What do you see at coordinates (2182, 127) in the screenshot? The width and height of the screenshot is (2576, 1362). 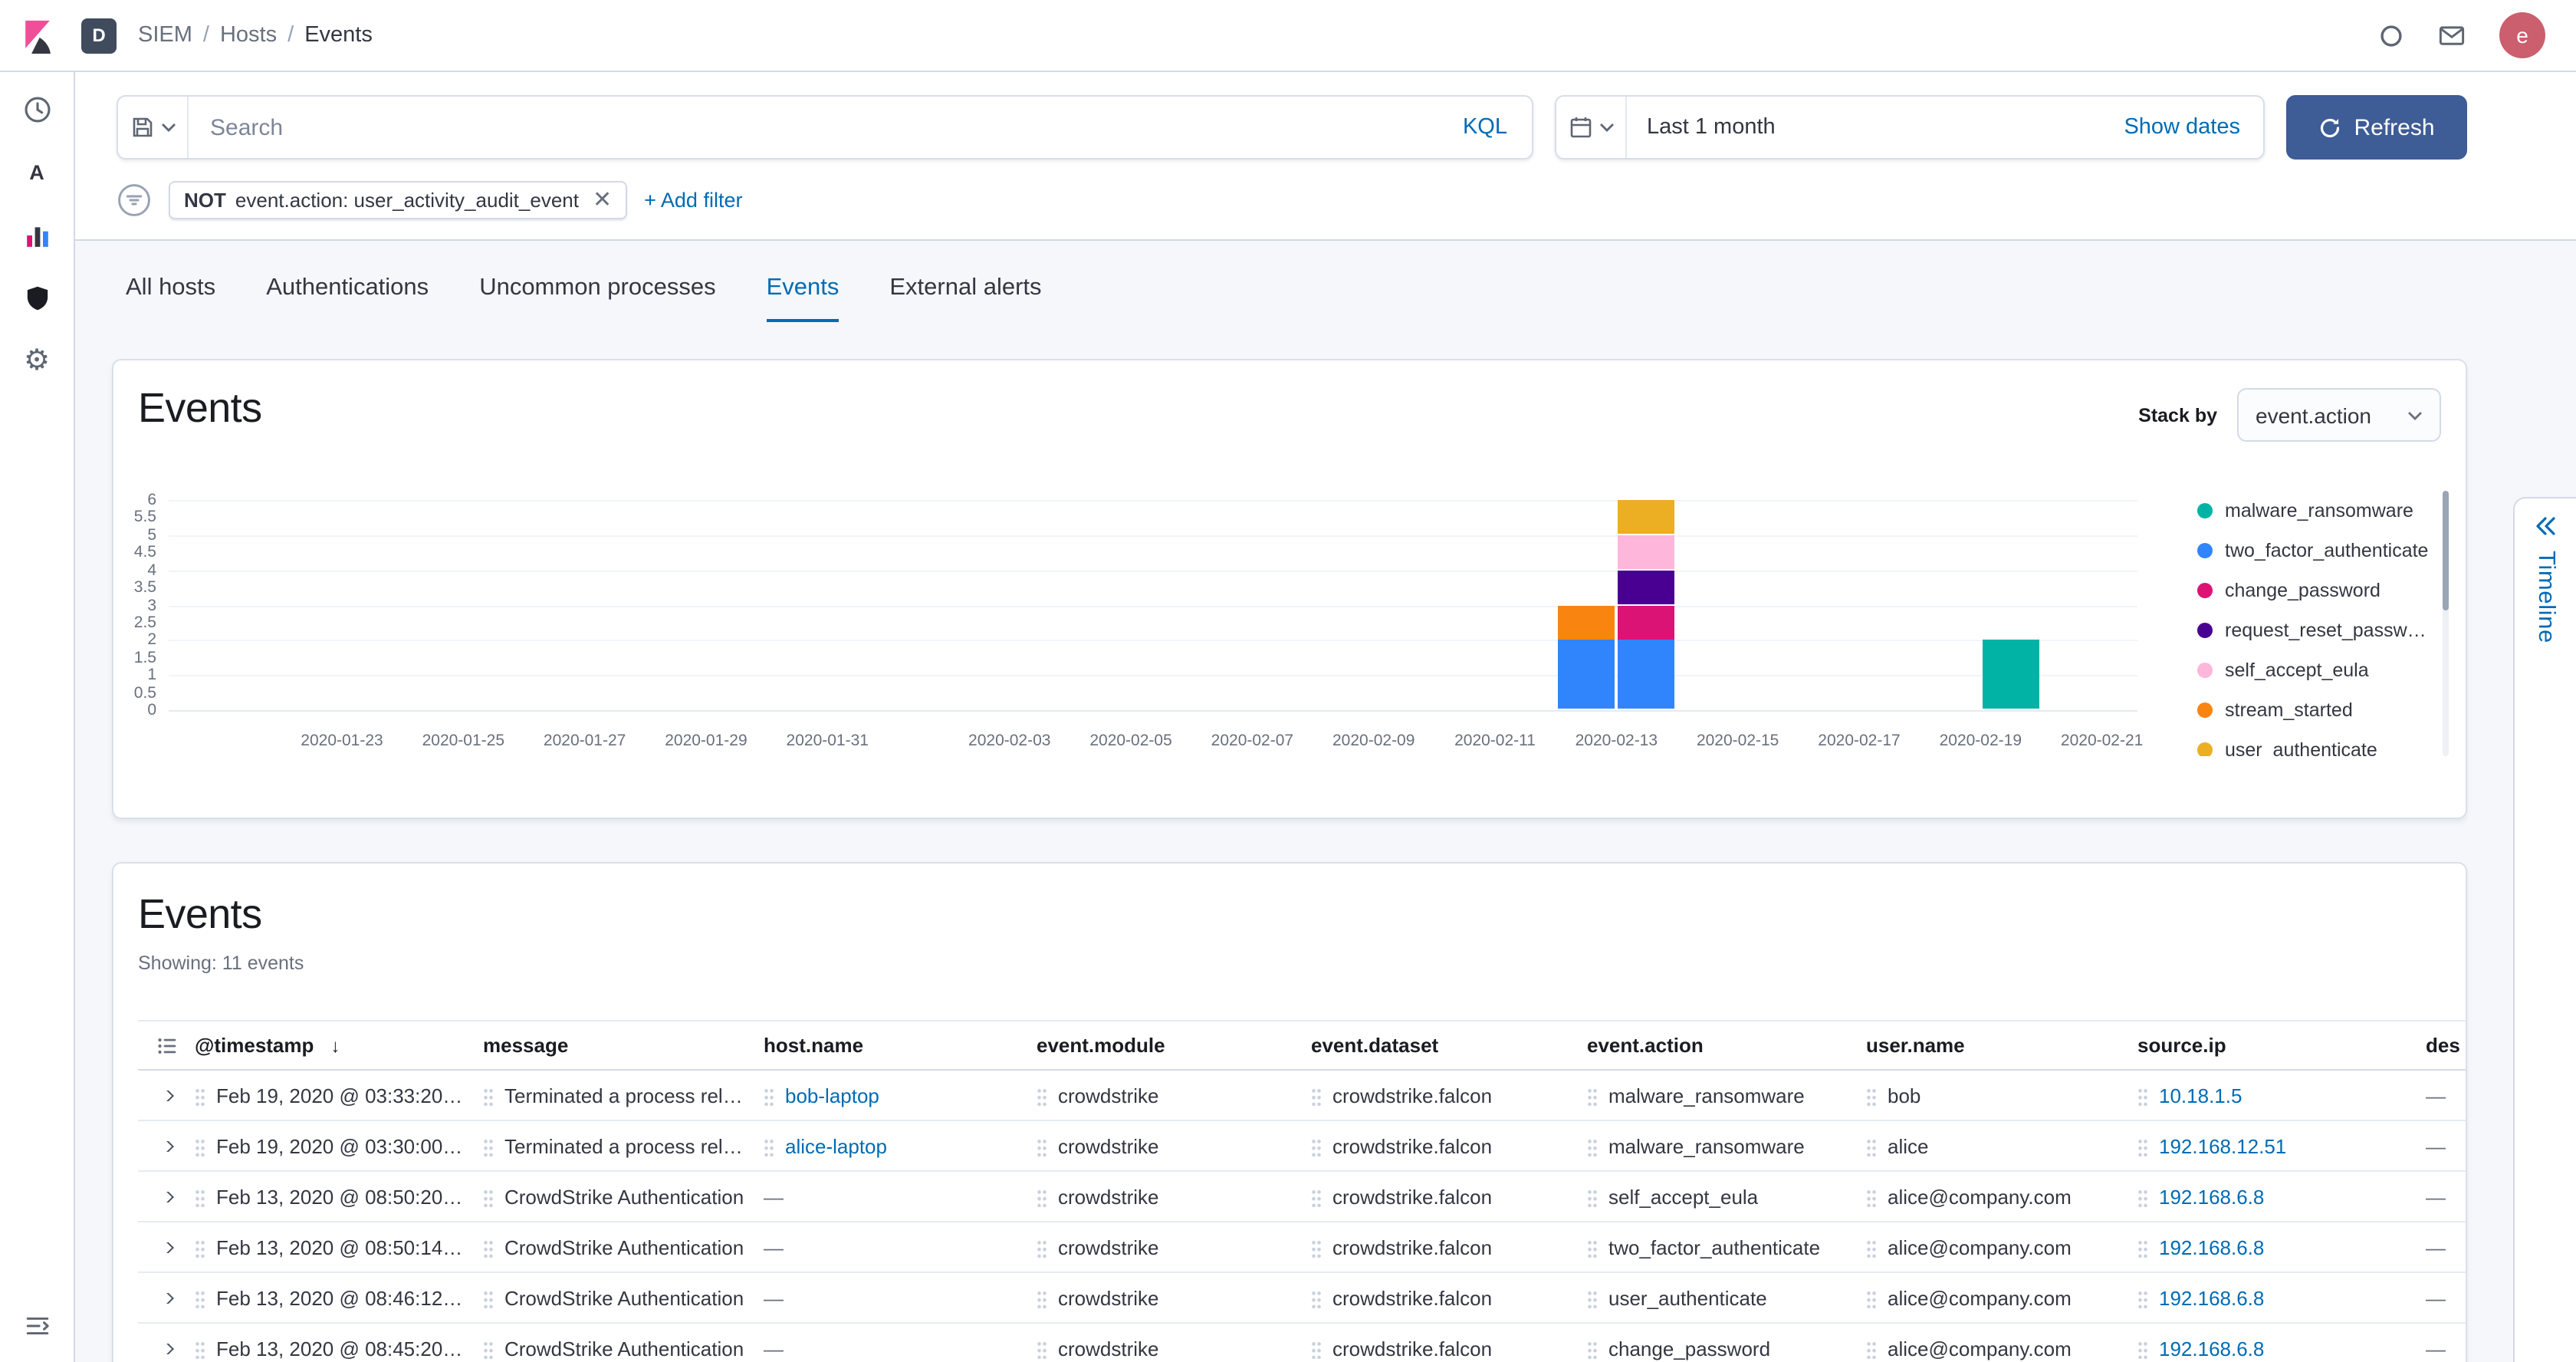 I see `show-dates-link: Show dates` at bounding box center [2182, 127].